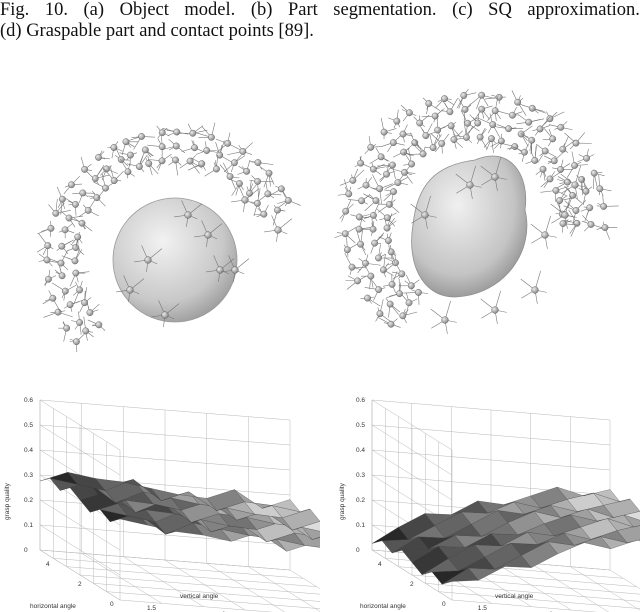  I want to click on z-tick-label: 0.3, so click(28, 475).